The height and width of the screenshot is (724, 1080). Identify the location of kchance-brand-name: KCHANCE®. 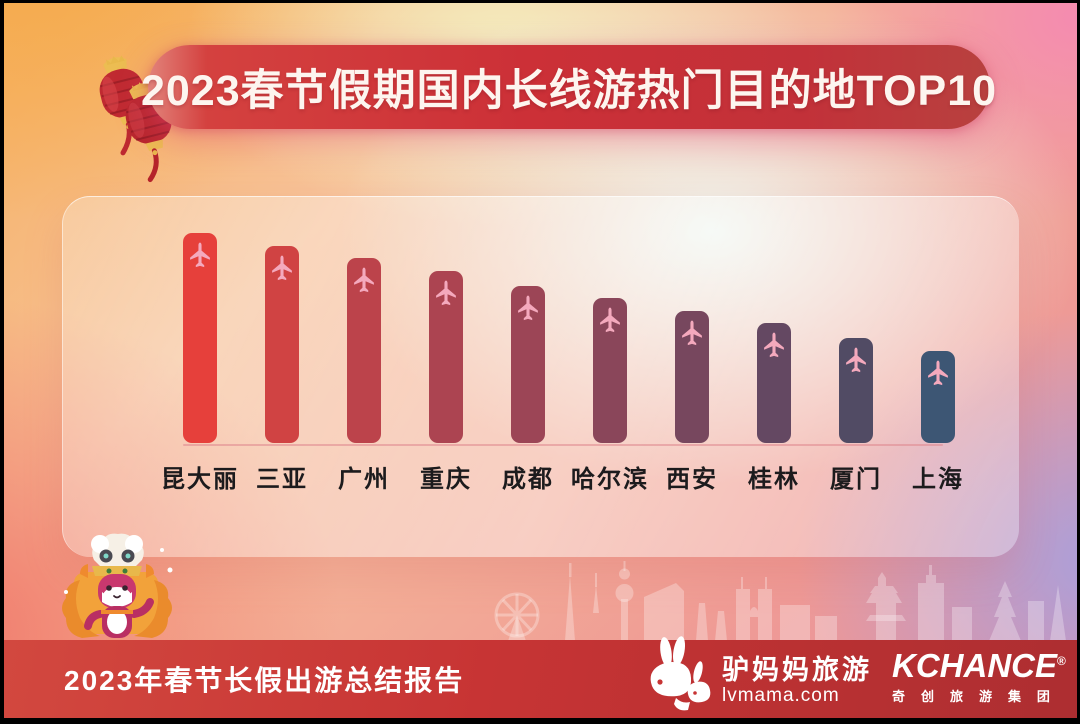
(979, 665).